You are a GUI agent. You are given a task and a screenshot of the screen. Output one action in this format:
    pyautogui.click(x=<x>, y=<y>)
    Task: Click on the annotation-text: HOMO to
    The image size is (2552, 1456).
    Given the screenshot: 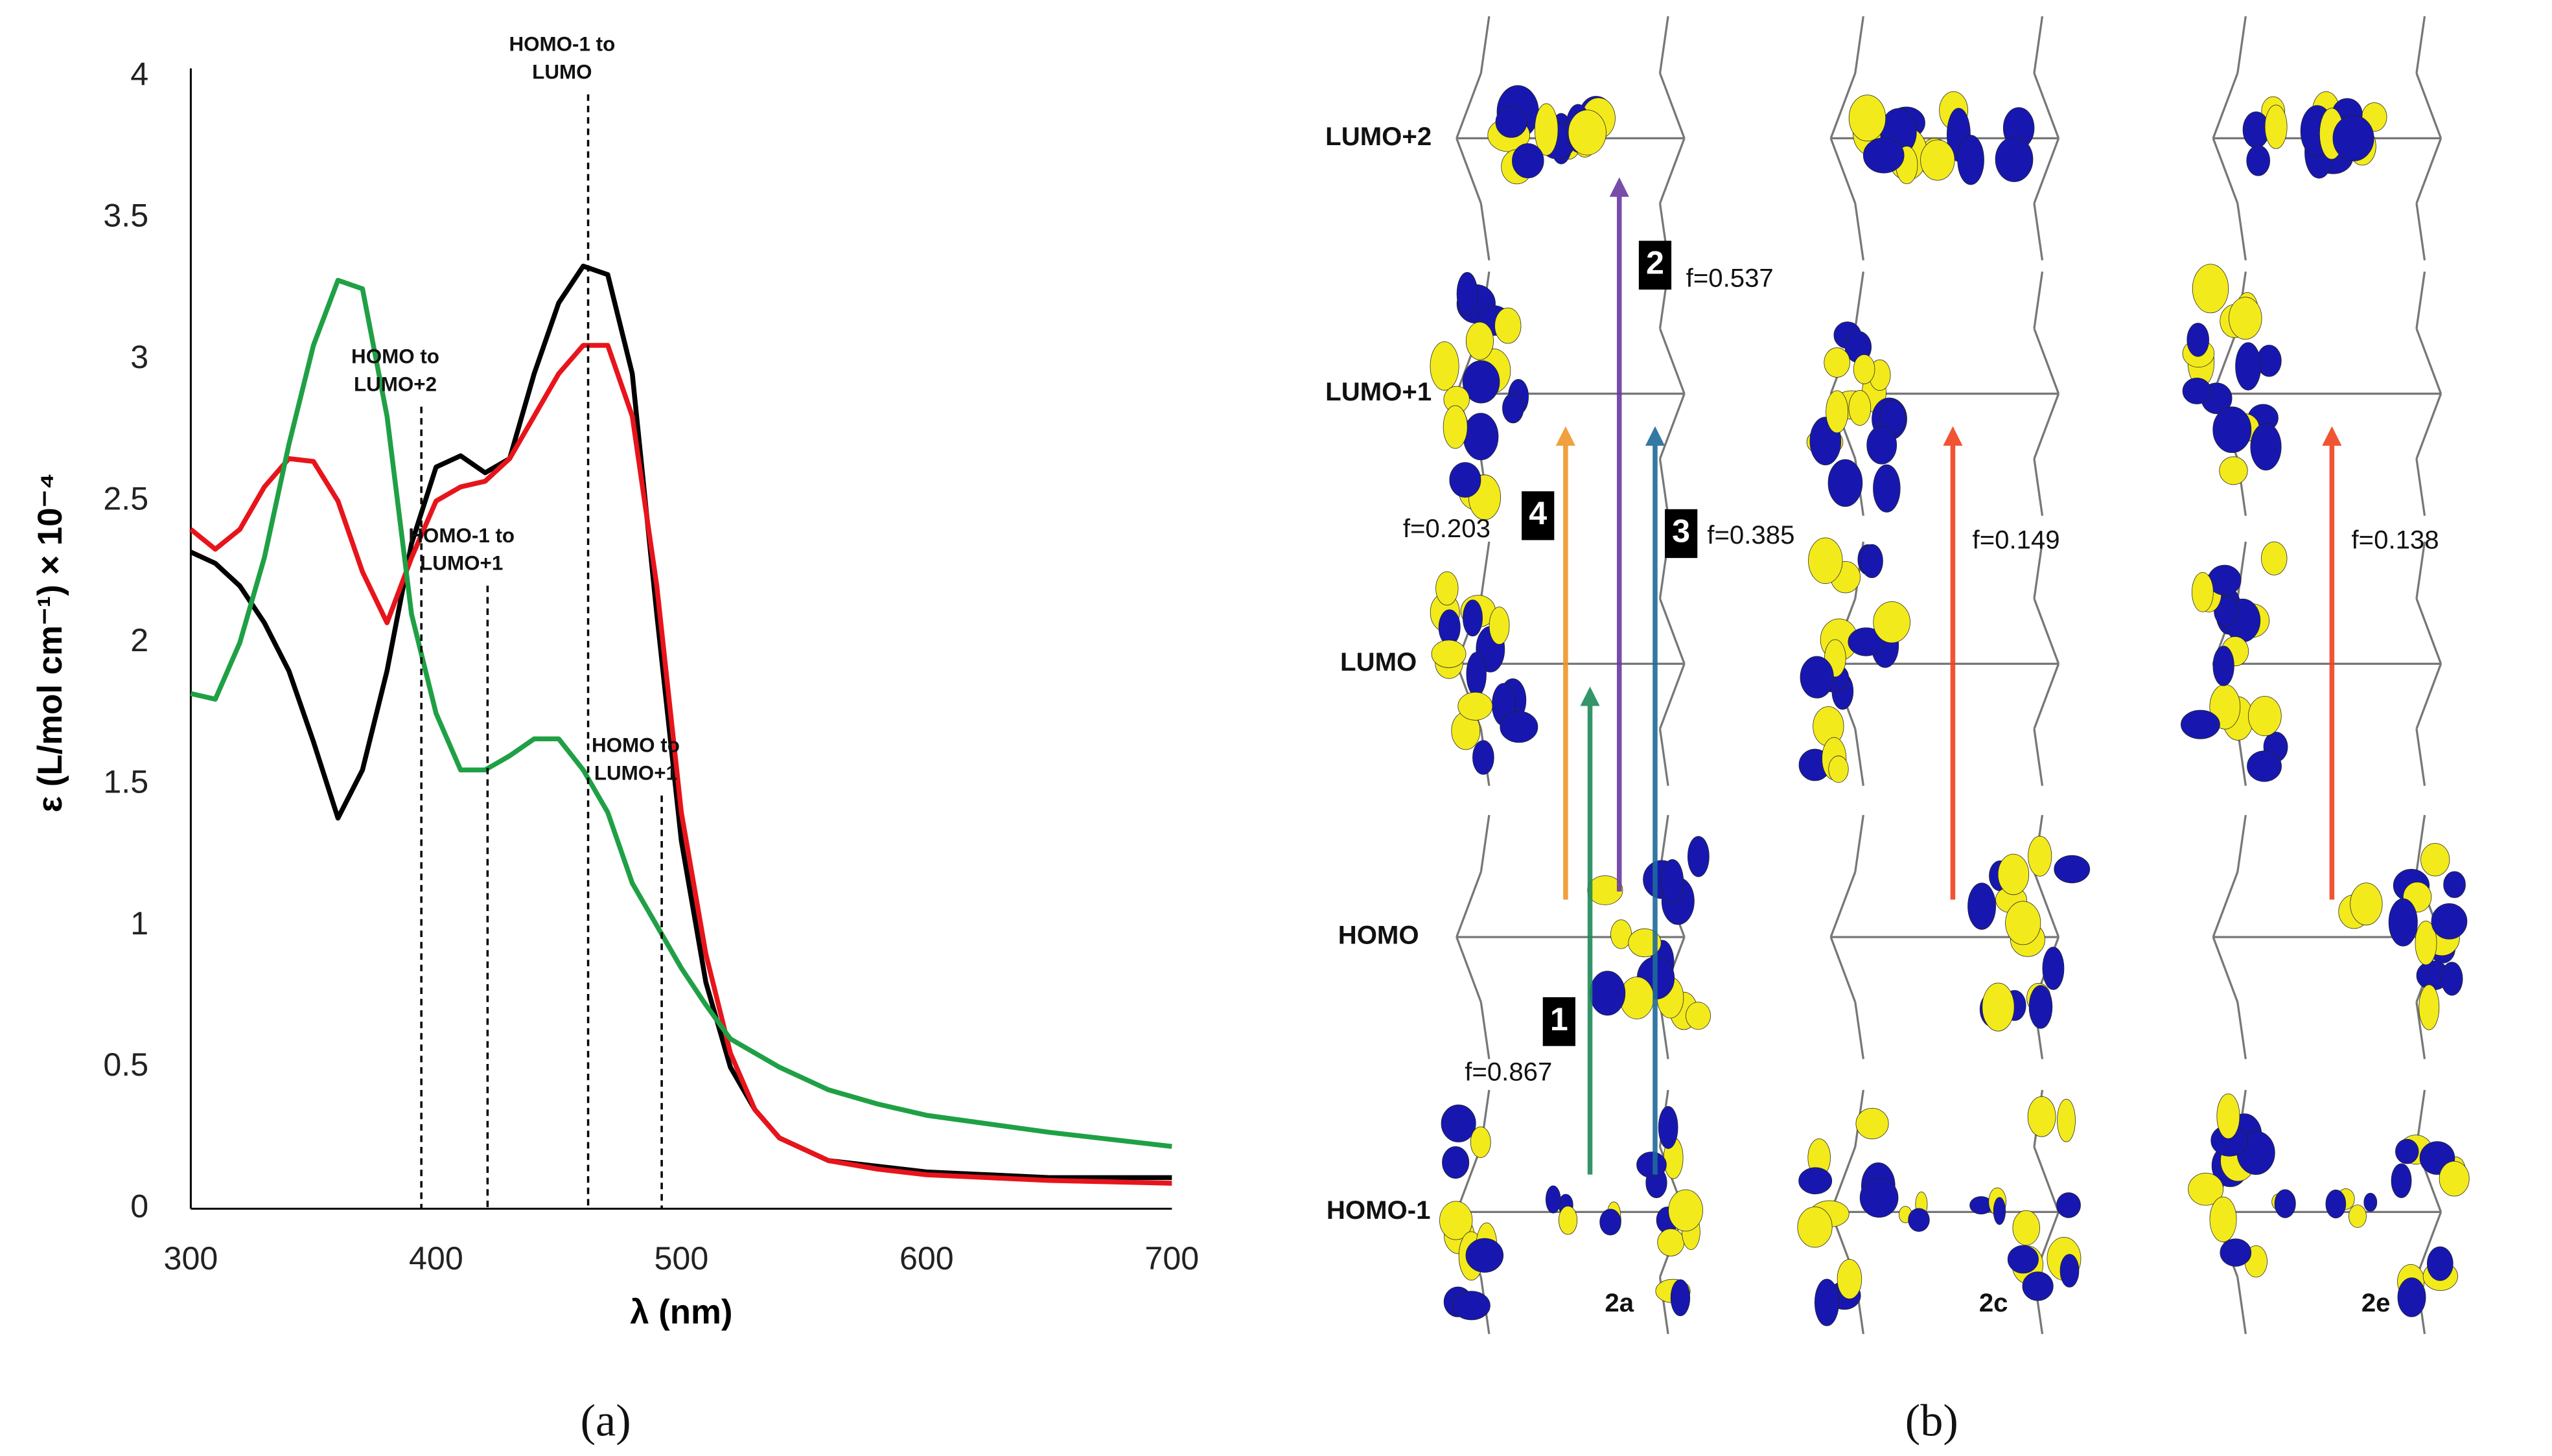 What is the action you would take?
    pyautogui.click(x=636, y=745)
    